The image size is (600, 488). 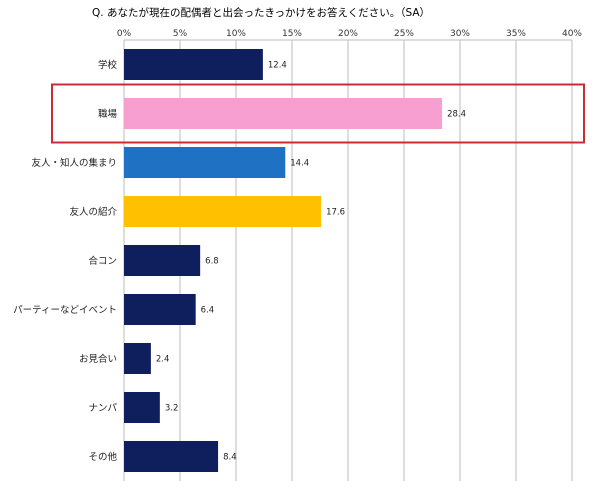 What do you see at coordinates (180, 34) in the screenshot?
I see `x-tick-label: 5%` at bounding box center [180, 34].